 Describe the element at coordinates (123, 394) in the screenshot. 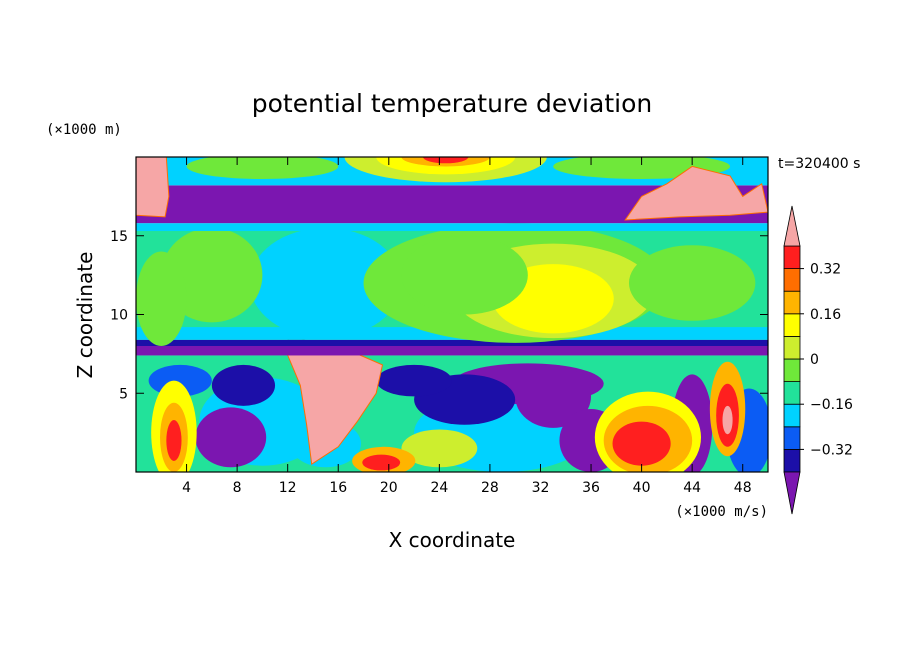

I see `y-tick-label: 5` at that location.